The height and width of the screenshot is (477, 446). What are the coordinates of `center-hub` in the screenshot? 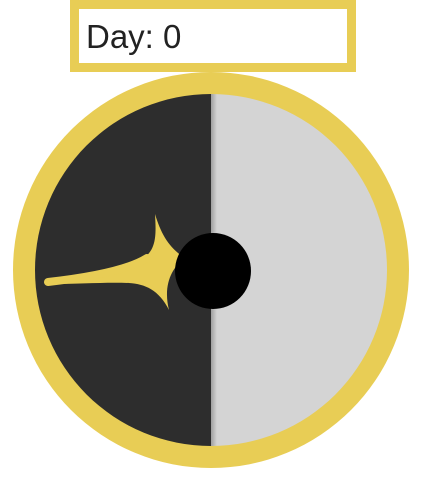 It's located at (213, 271).